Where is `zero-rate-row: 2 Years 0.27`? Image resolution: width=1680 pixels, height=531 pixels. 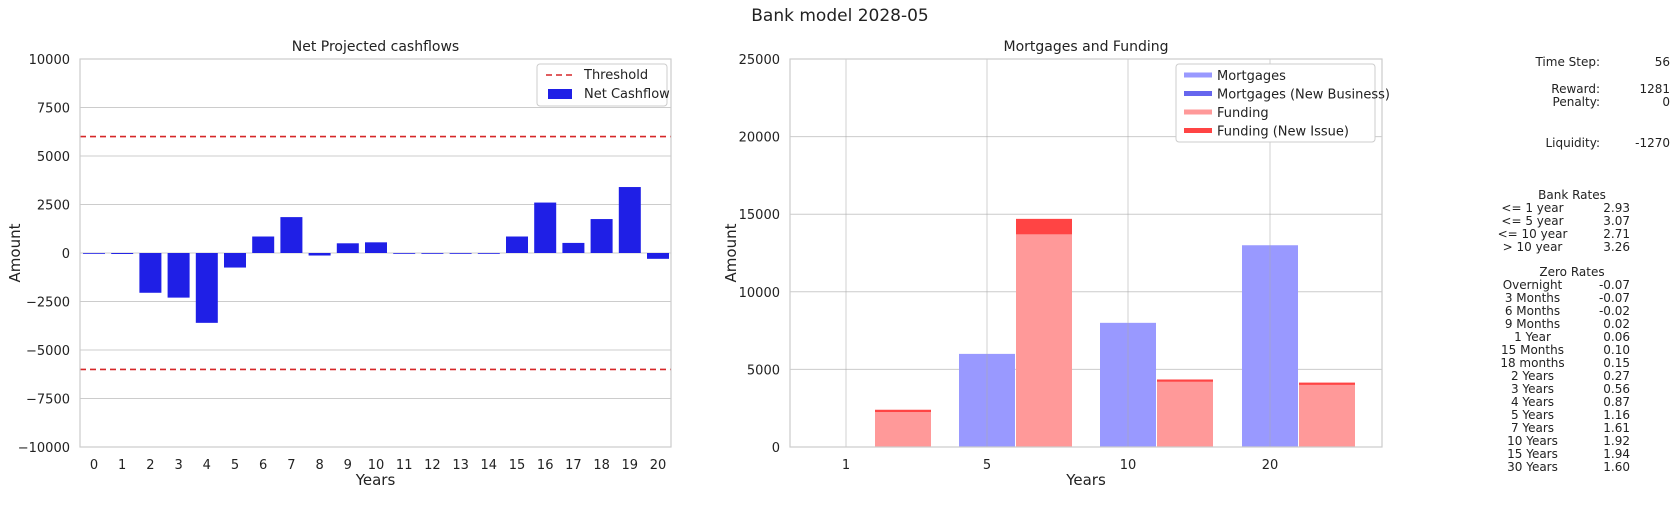
zero-rate-row: 2 Years 0.27 is located at coordinates (1575, 376).